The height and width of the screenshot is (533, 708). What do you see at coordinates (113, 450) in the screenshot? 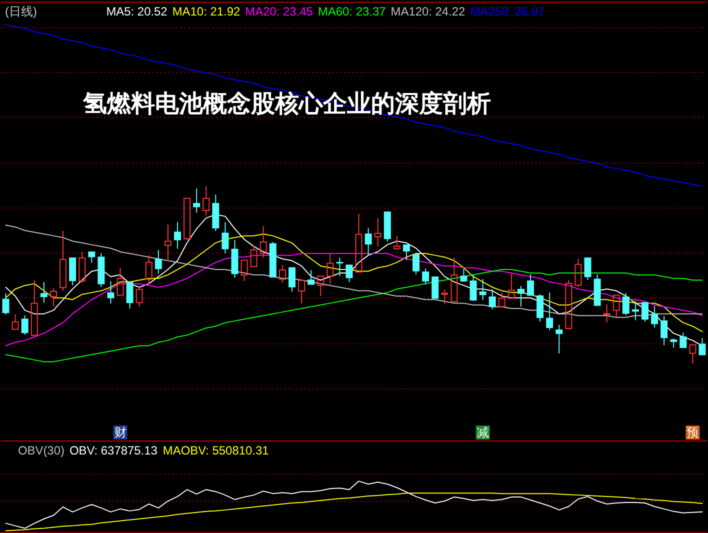
I see `text: OBV: 637875.13` at bounding box center [113, 450].